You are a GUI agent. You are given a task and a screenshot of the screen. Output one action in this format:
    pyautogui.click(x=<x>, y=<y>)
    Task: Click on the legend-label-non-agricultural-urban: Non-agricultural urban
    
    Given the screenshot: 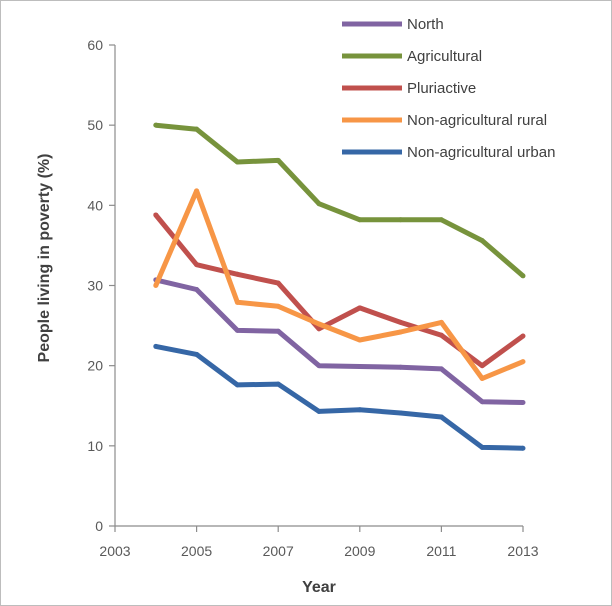 What is the action you would take?
    pyautogui.click(x=481, y=152)
    